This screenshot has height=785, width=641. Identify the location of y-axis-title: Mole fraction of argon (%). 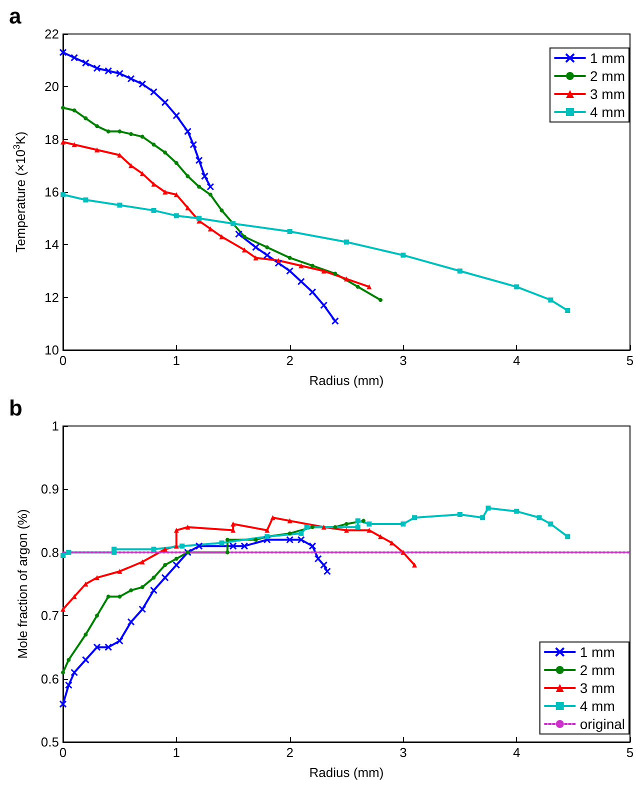
(22, 584).